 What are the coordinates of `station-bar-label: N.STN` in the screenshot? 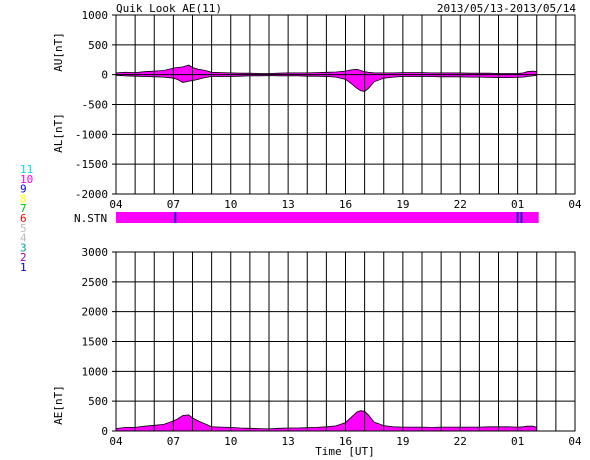 It's located at (90, 218).